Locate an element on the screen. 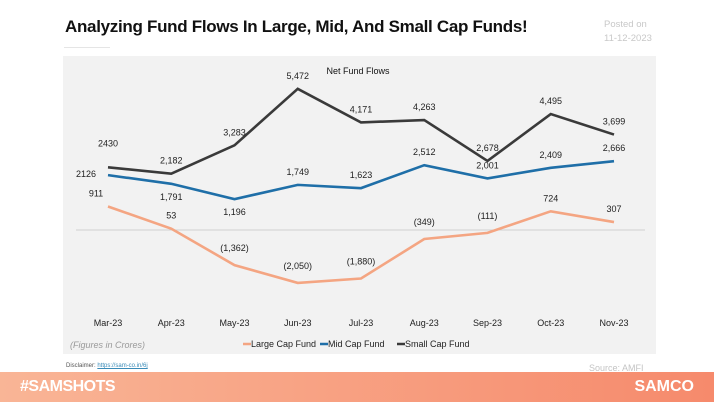  posted-date: Posted on 11-12-2023 is located at coordinates (628, 32).